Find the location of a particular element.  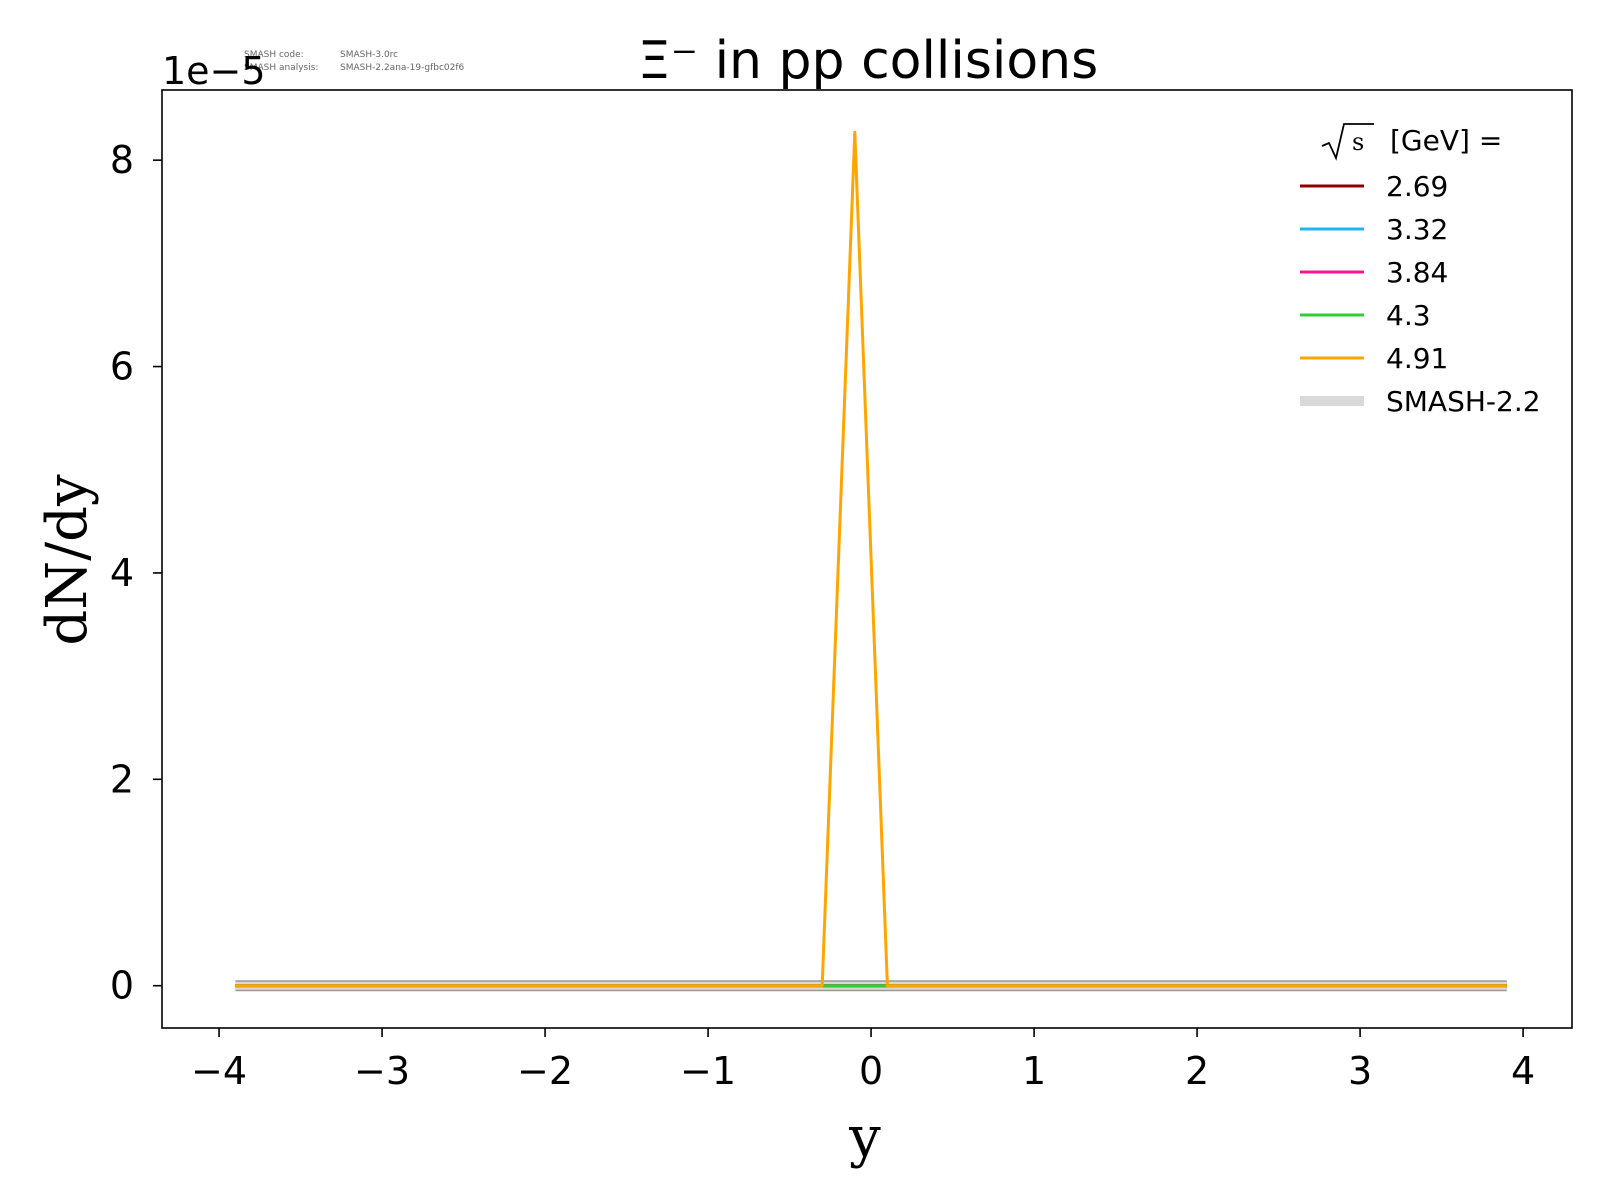

legend-label: SMASH-2.2 is located at coordinates (1463, 401).